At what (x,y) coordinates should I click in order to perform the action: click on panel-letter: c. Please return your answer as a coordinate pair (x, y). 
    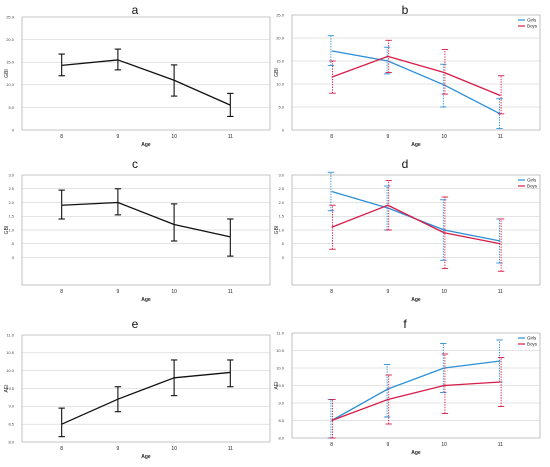
    Looking at the image, I should click on (135, 164).